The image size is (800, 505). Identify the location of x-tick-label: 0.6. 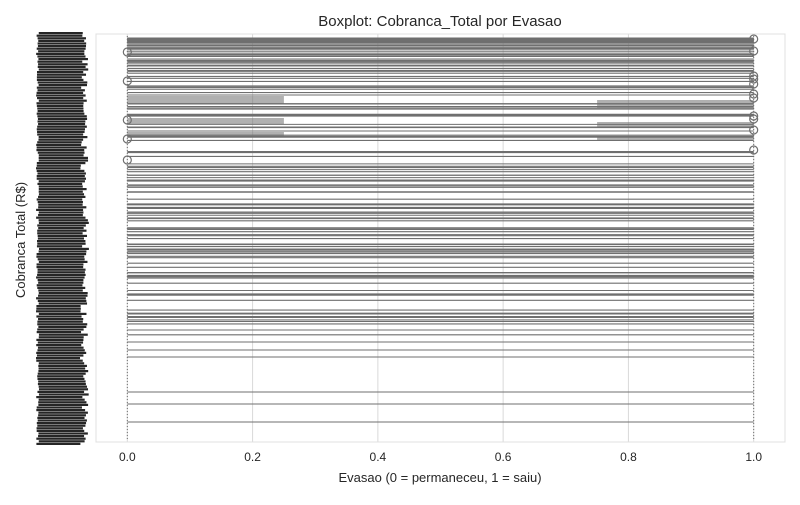
(503, 457).